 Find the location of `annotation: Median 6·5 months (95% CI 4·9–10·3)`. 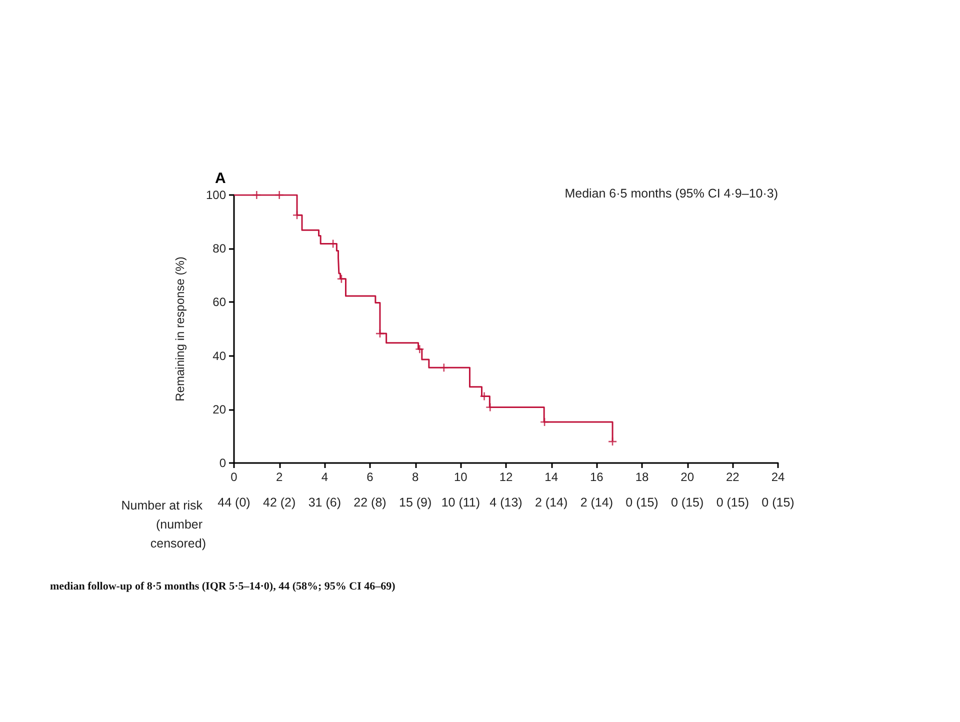

annotation: Median 6·5 months (95% CI 4·9–10·3) is located at coordinates (671, 193).